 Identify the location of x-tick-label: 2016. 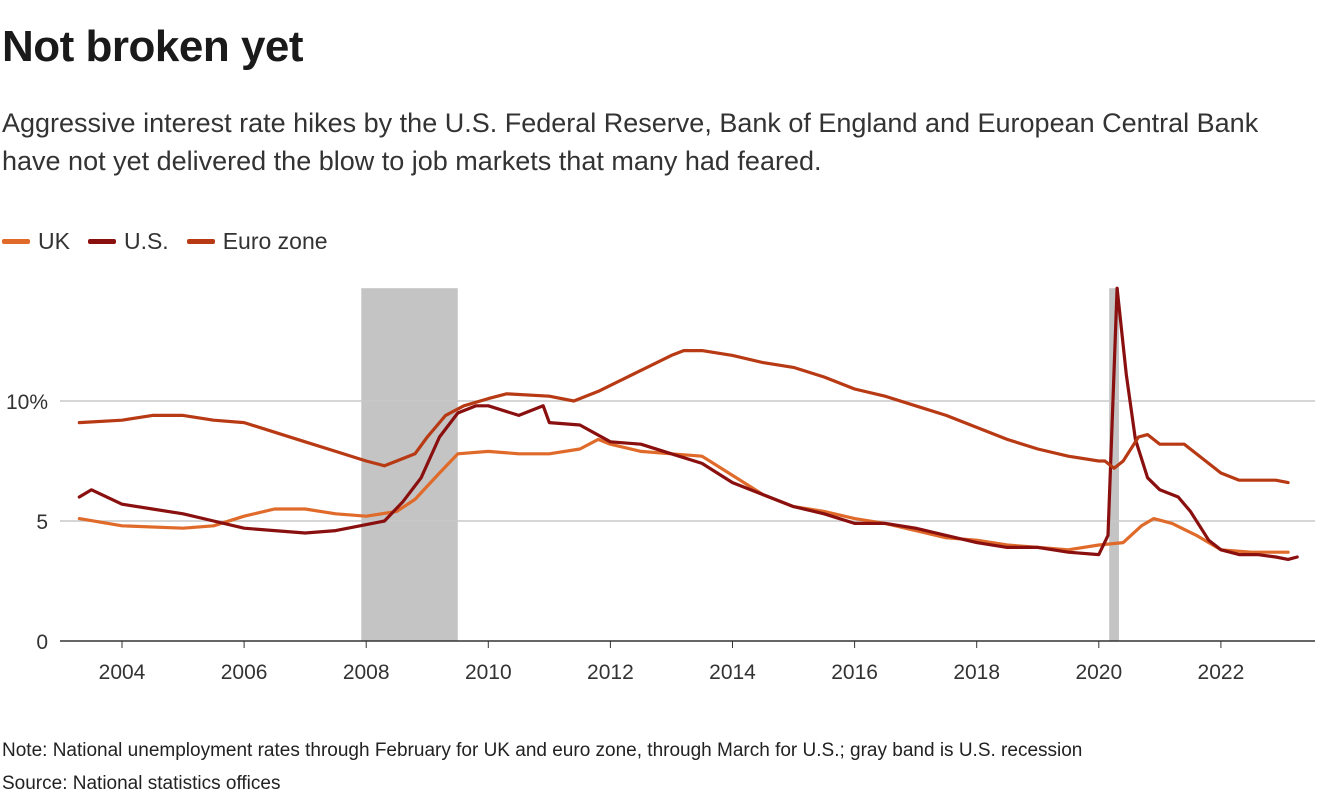
(854, 672).